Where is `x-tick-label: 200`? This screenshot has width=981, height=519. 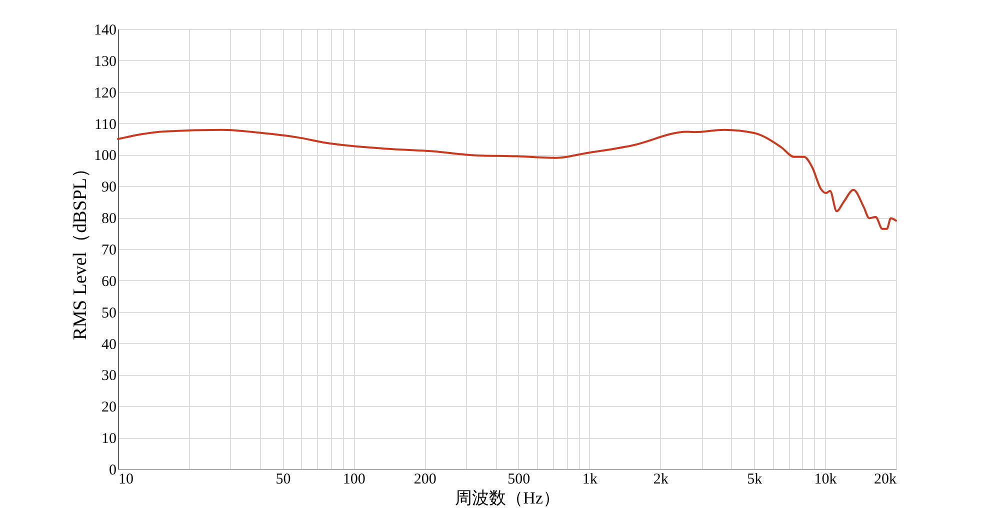 x-tick-label: 200 is located at coordinates (425, 480).